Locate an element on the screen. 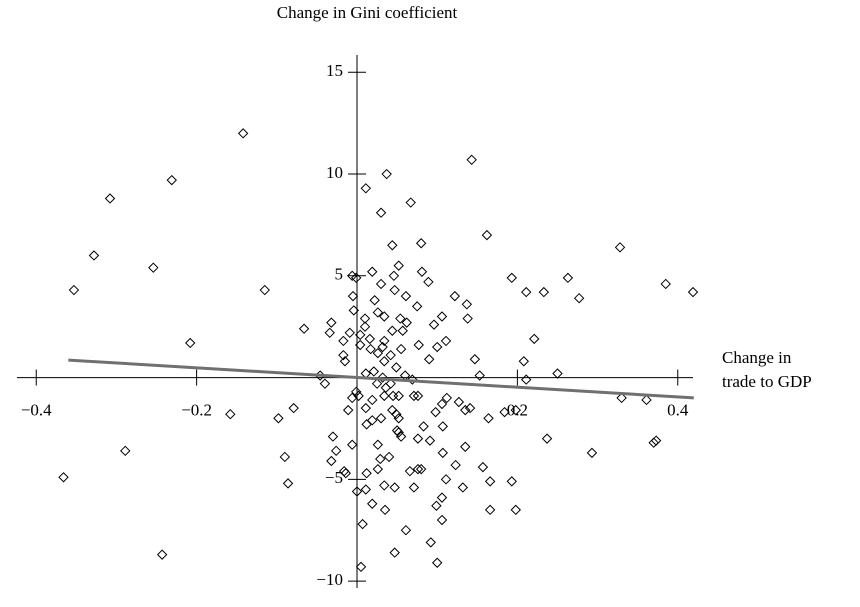 The width and height of the screenshot is (860, 607). y-tick-label: 10 is located at coordinates (334, 172).